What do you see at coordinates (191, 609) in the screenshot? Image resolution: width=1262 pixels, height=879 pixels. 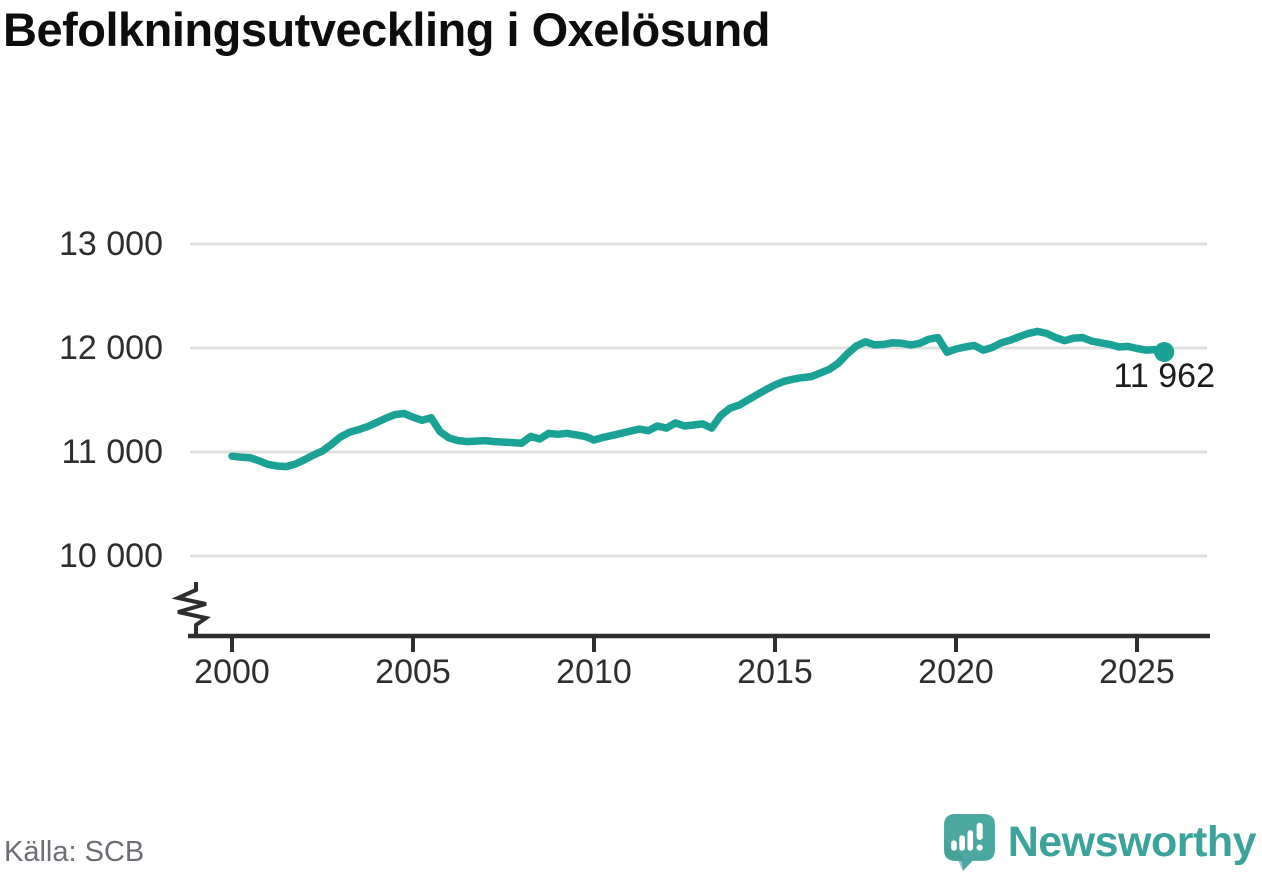 I see `y-axis-break-icon` at bounding box center [191, 609].